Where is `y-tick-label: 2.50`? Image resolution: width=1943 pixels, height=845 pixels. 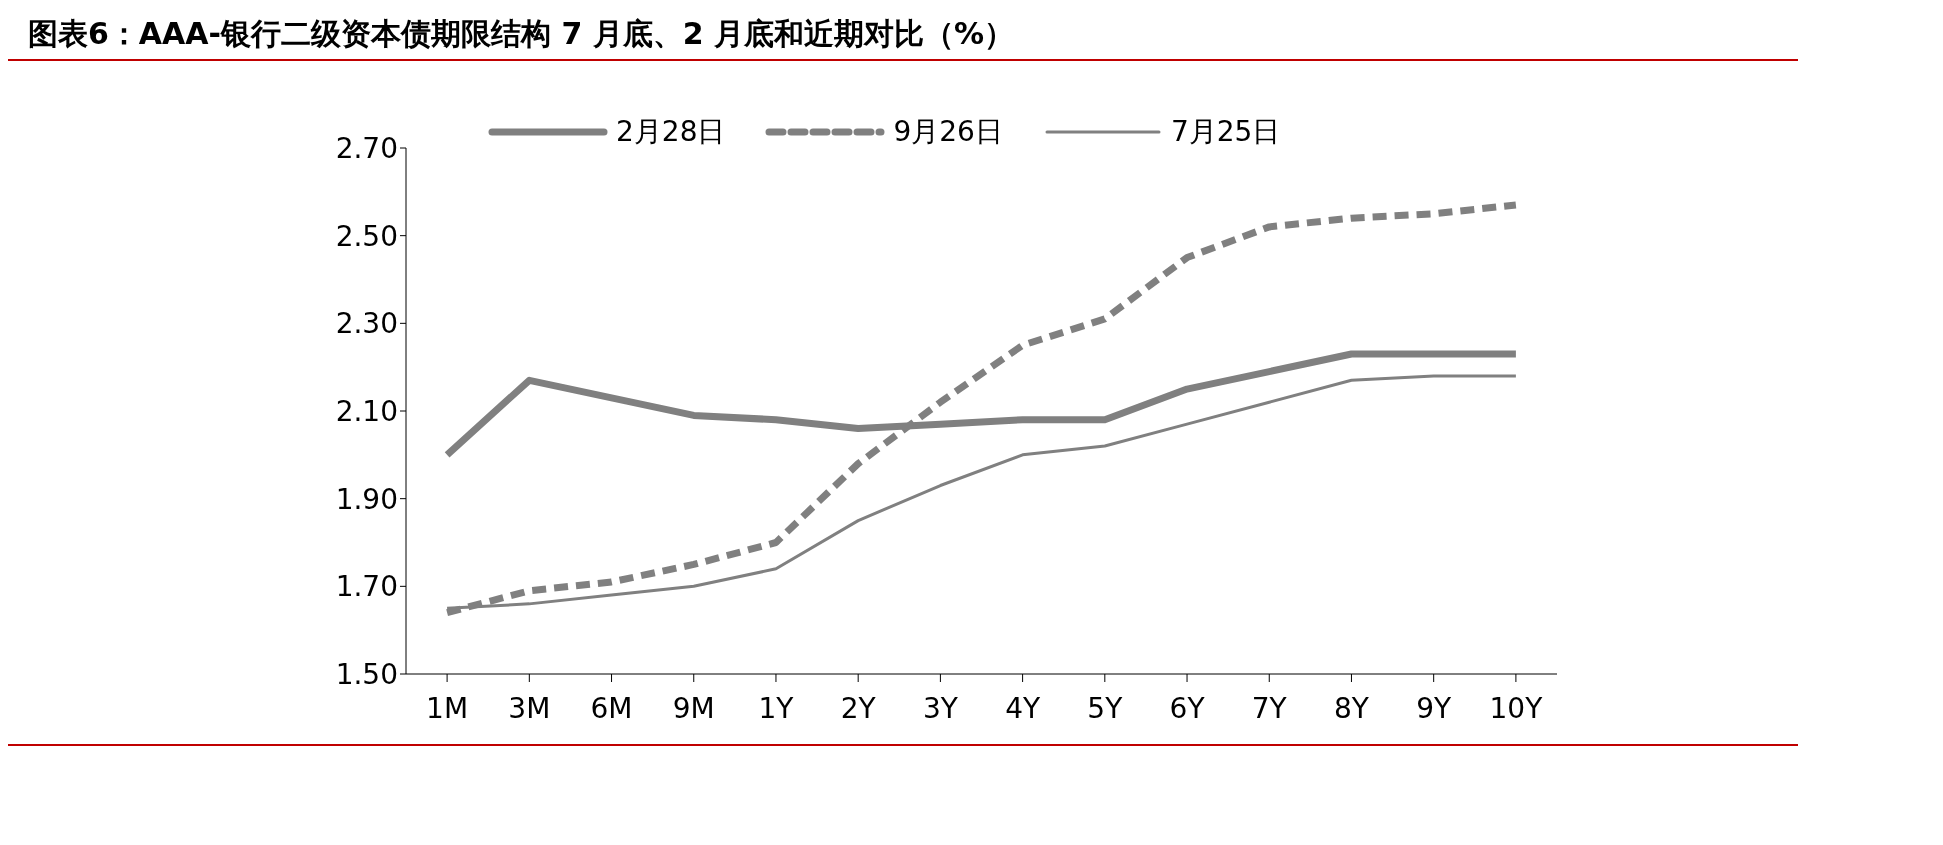 y-tick-label: 2.50 is located at coordinates (366, 236).